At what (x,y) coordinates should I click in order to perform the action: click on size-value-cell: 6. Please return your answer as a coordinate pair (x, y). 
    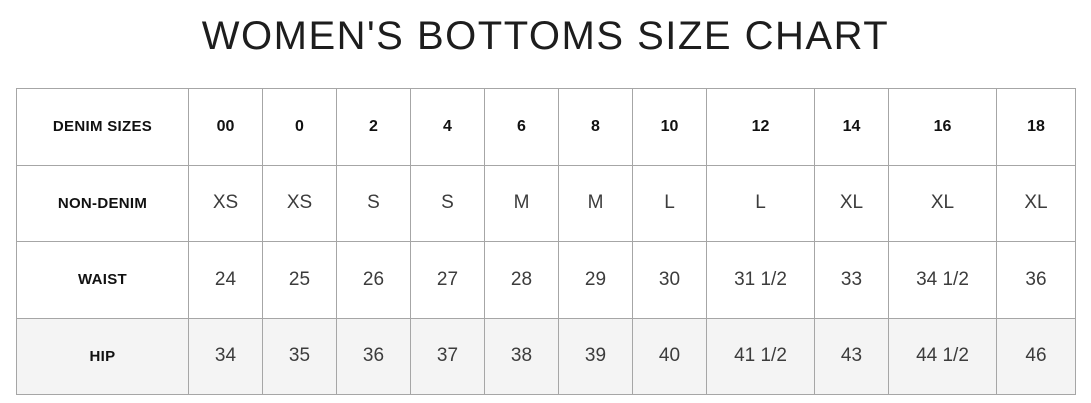
    Looking at the image, I should click on (521, 127).